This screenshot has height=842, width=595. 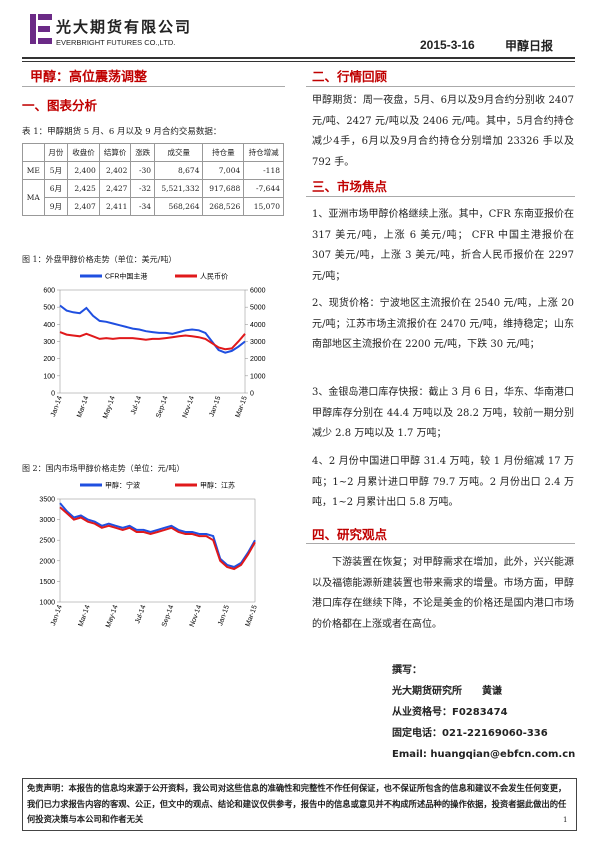 I want to click on table-cell: -7,644, so click(x=263, y=188).